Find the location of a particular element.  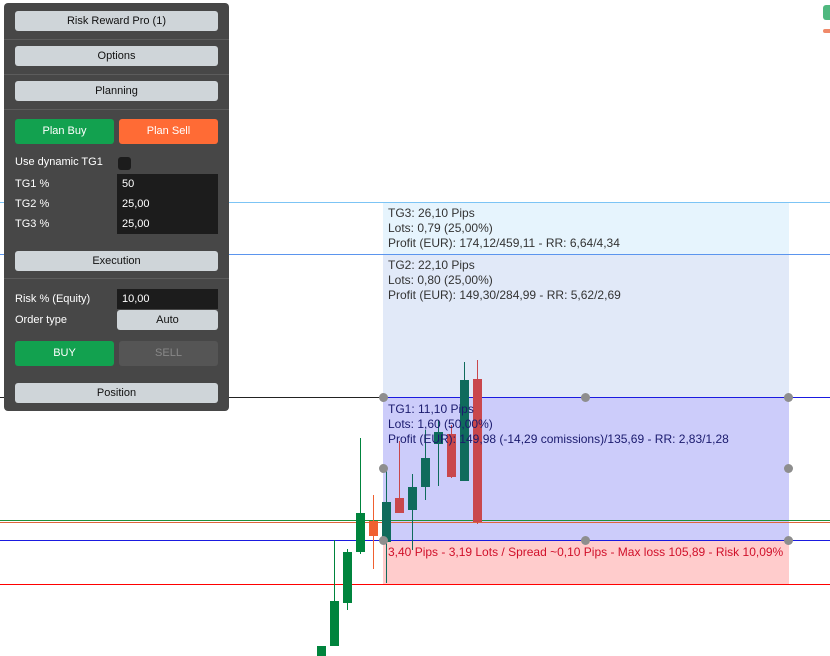

price-marker is located at coordinates (826, 31).